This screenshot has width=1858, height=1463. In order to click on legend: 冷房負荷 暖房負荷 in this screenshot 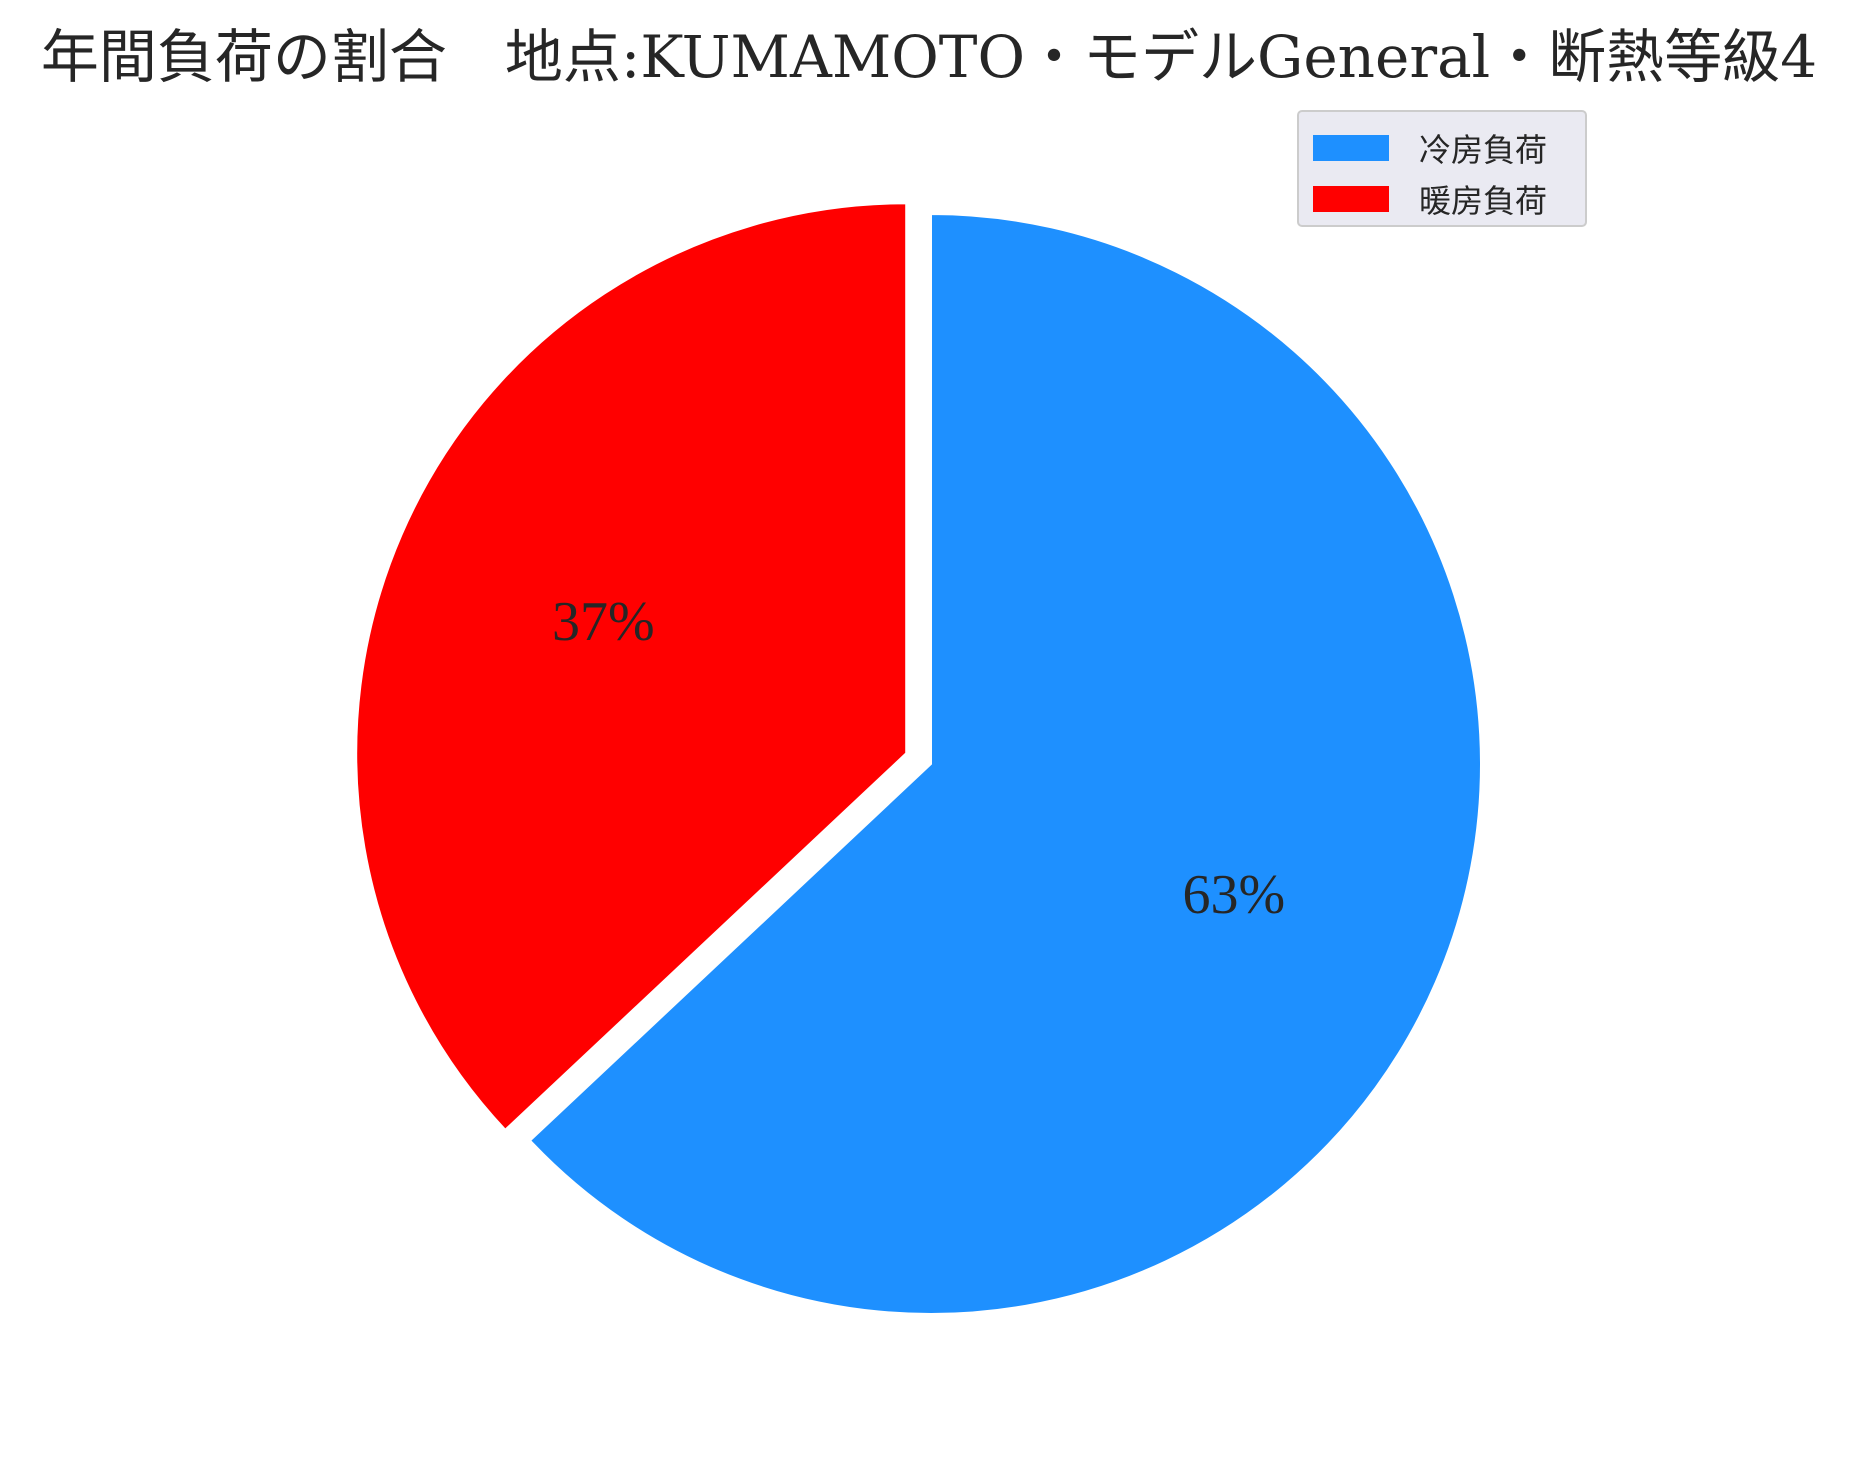, I will do `click(1442, 168)`.